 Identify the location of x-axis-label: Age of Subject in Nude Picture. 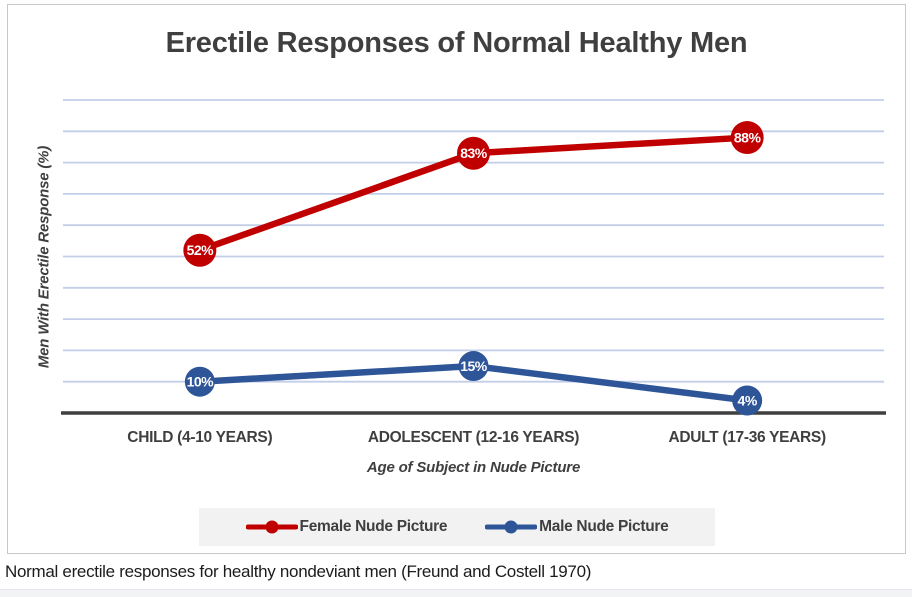
(473, 467).